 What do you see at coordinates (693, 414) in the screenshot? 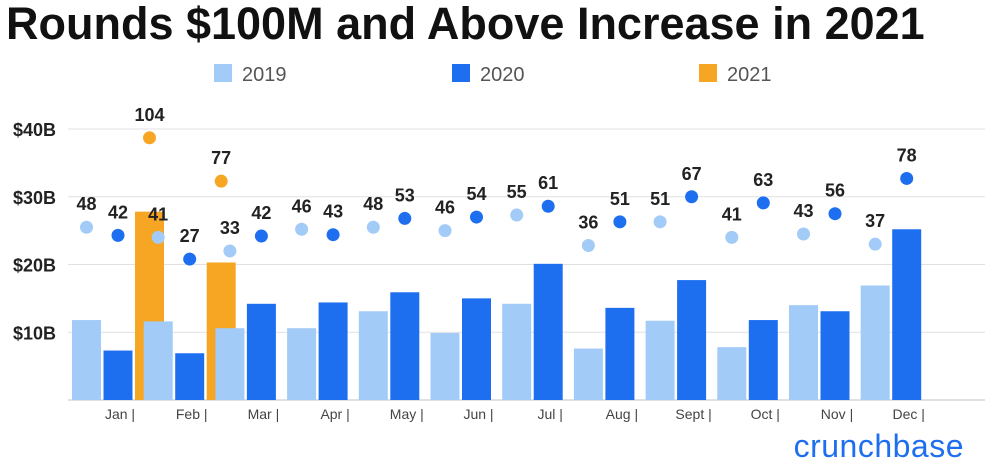
I see `x-tick-label: Sept |` at bounding box center [693, 414].